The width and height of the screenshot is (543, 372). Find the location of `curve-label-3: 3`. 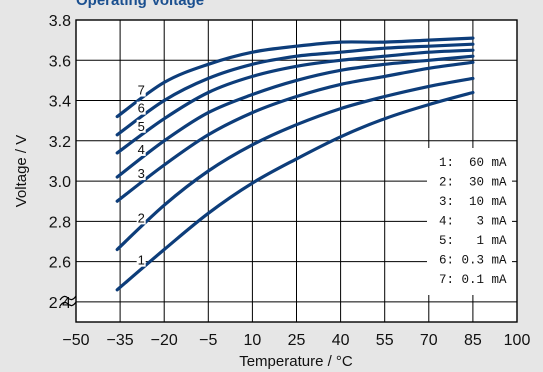

curve-label-3: 3 is located at coordinates (141, 173).